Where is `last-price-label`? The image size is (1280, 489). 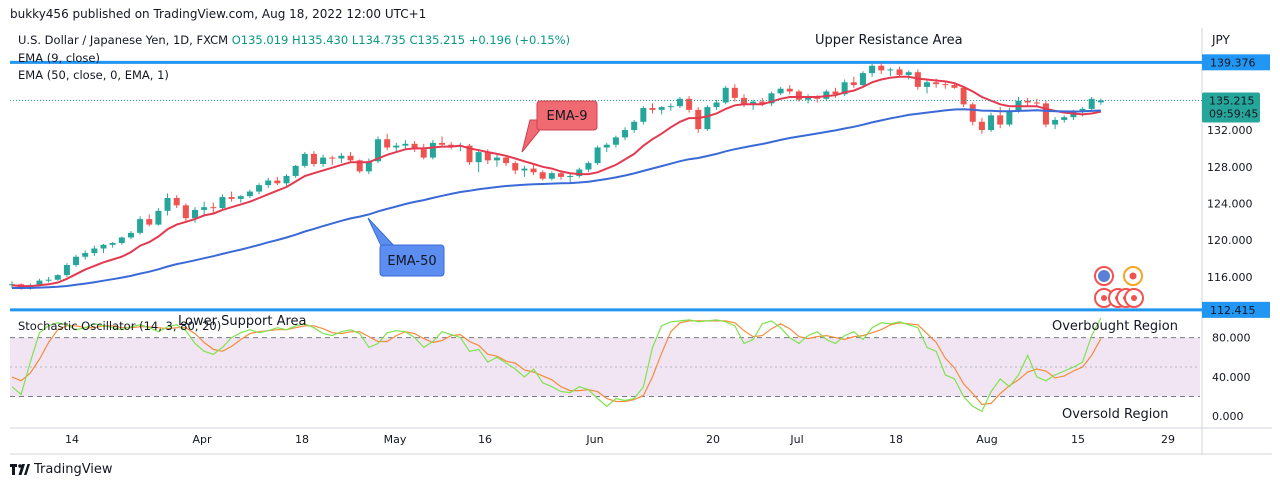 last-price-label is located at coordinates (1231, 107).